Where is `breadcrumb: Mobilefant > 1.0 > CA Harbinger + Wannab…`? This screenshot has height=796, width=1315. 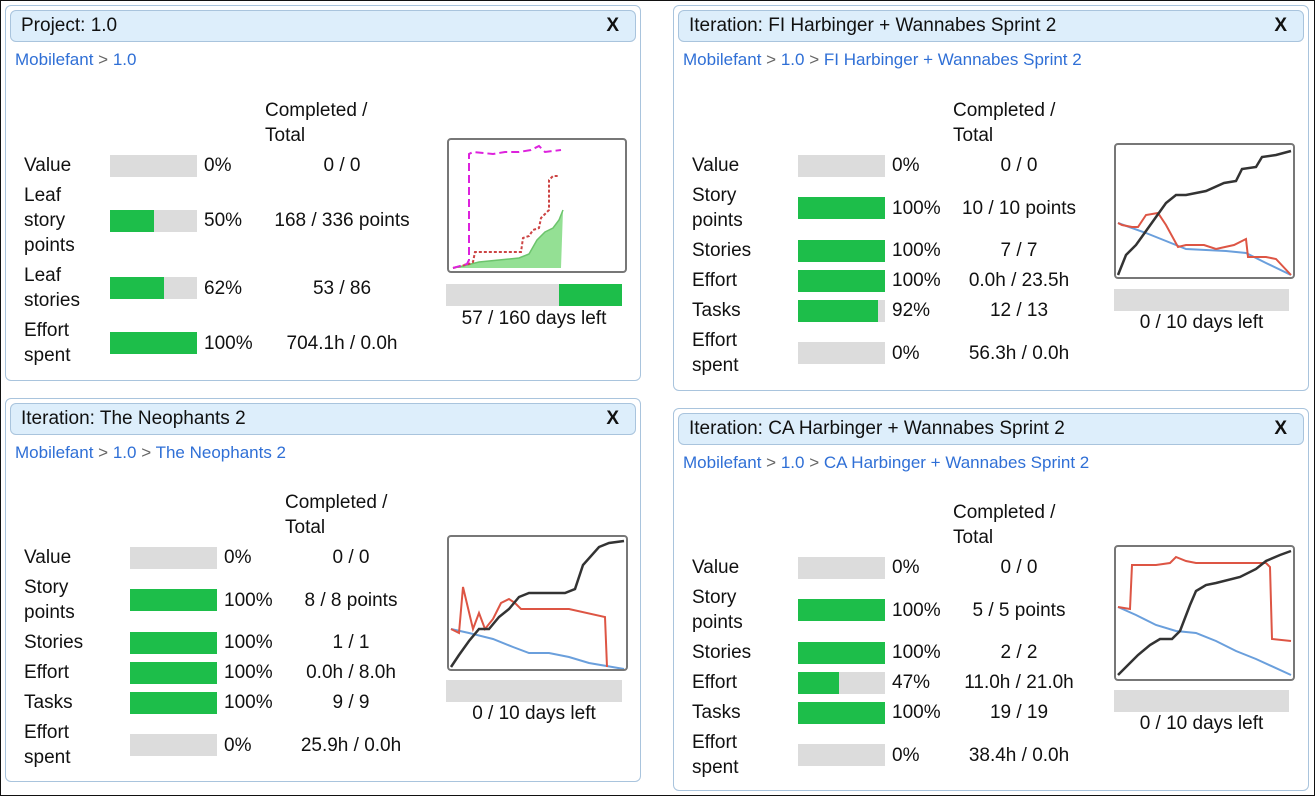 breadcrumb: Mobilefant > 1.0 > CA Harbinger + Wannab… is located at coordinates (886, 463).